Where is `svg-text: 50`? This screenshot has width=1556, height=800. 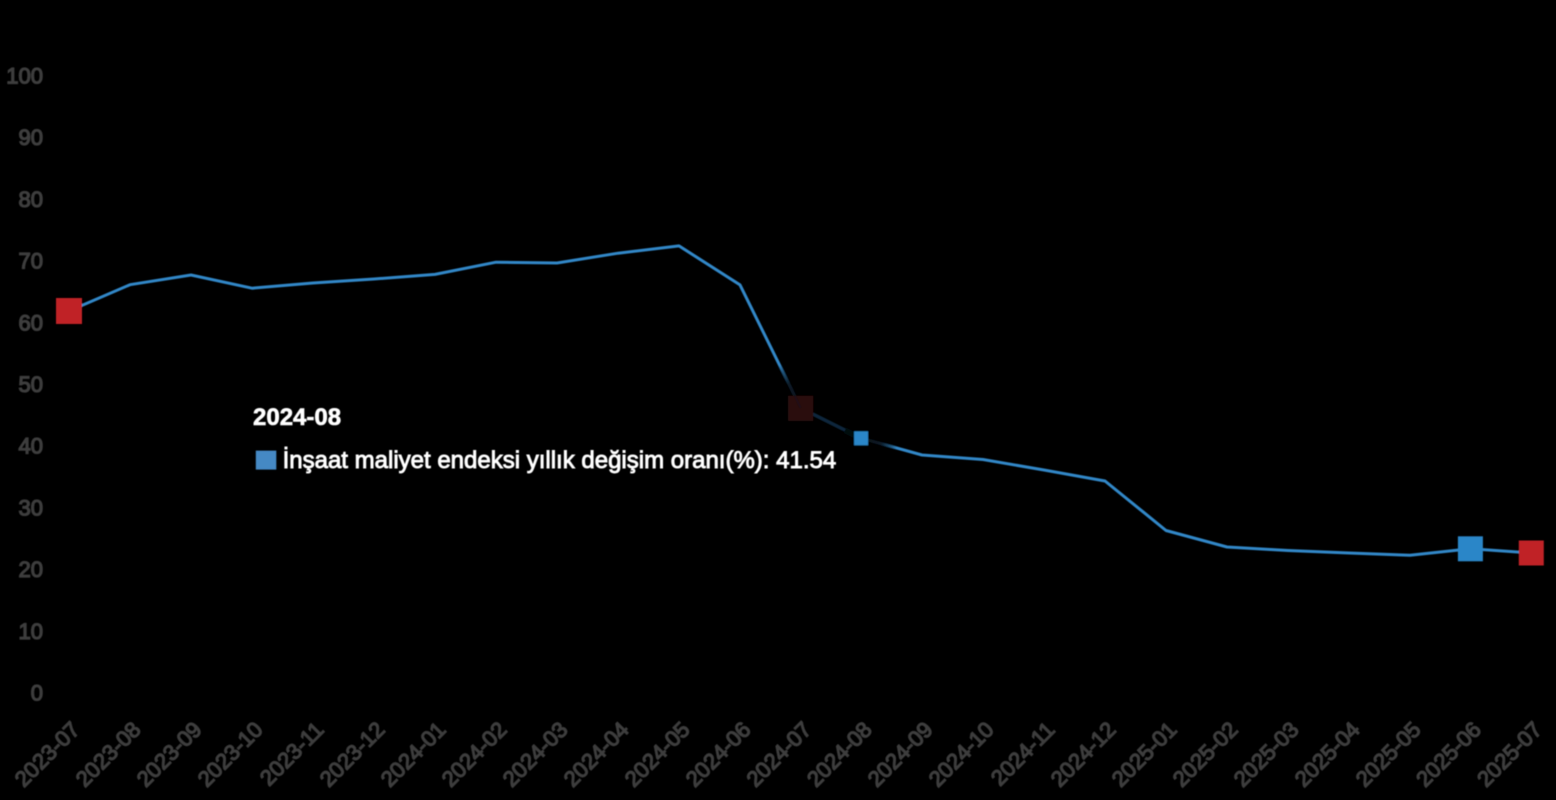
svg-text: 50 is located at coordinates (31, 384).